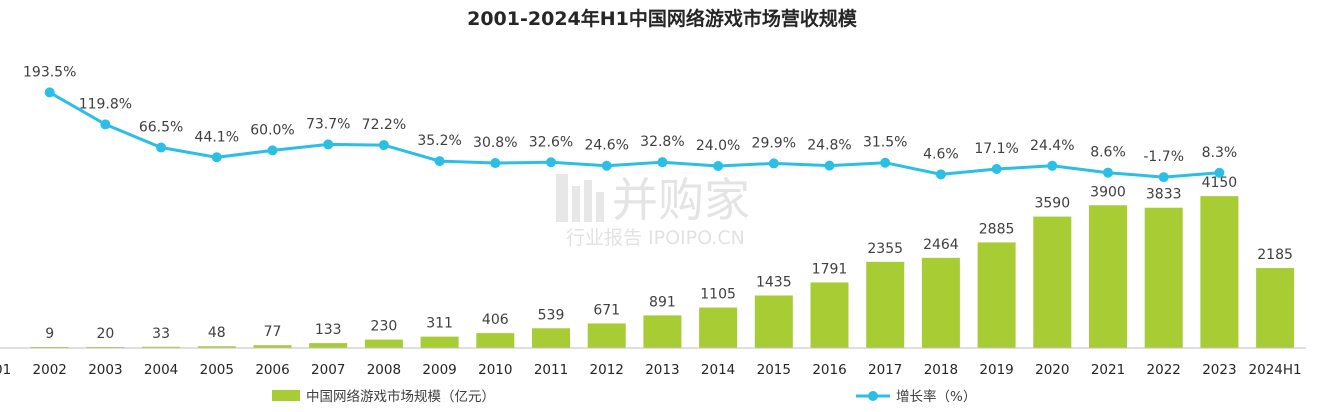  Describe the element at coordinates (495, 340) in the screenshot. I see `bar-2010` at that location.